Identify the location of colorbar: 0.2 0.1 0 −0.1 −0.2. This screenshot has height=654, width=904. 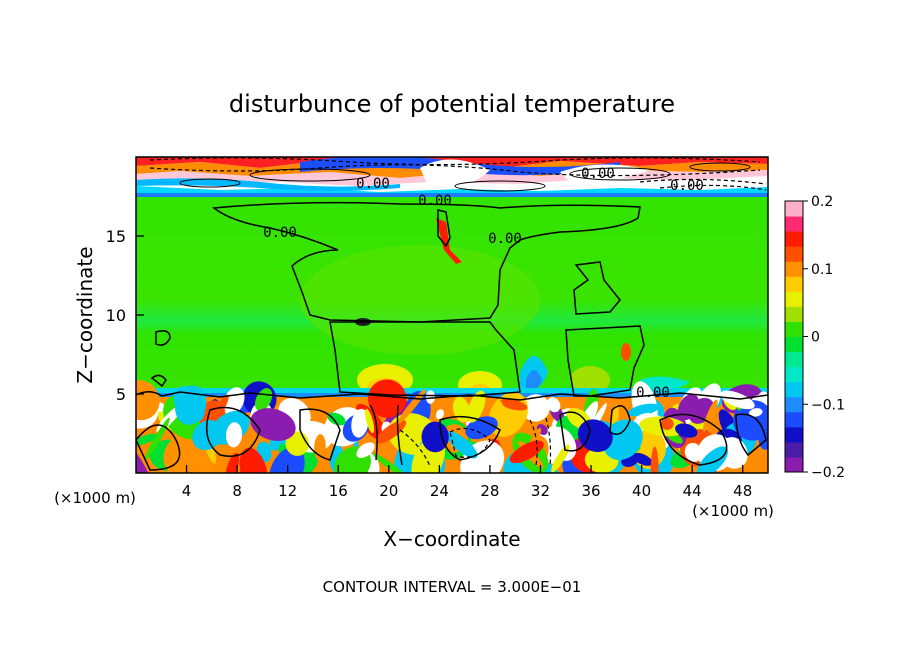
(814, 337).